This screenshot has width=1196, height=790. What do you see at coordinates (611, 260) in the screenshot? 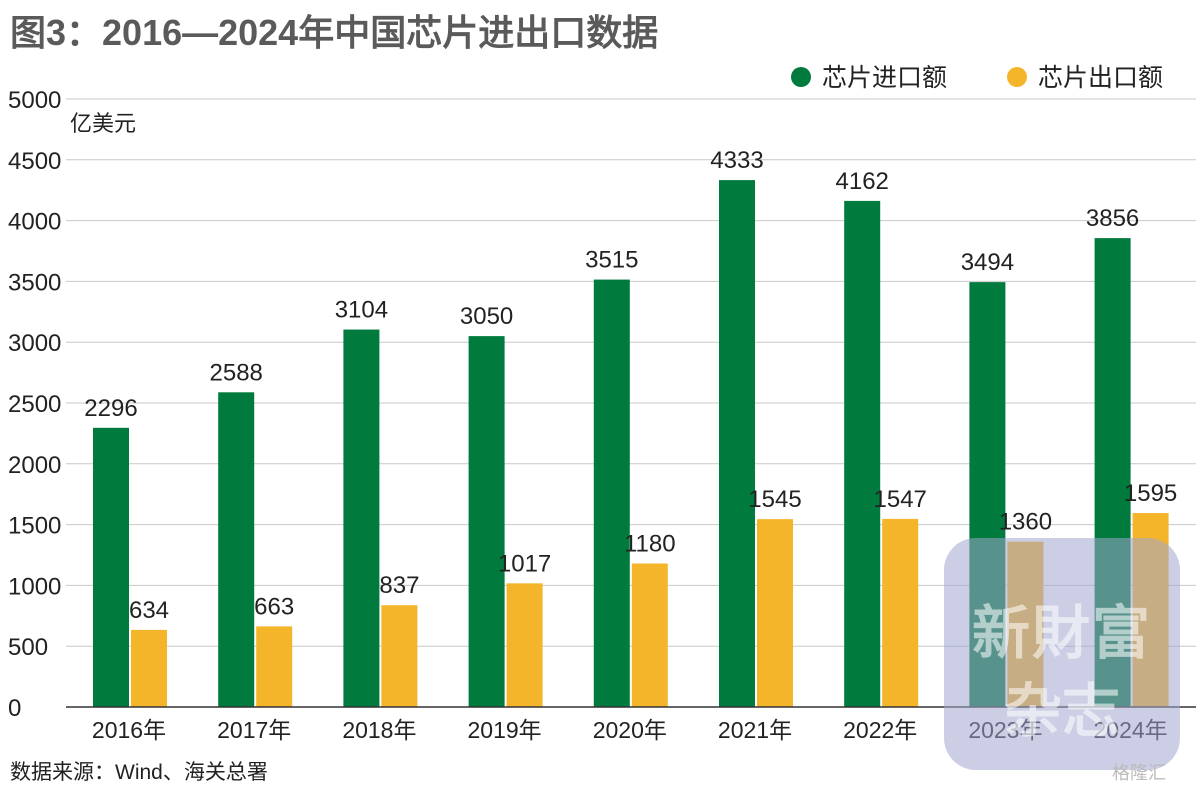
I see `import-data-label: 3515` at bounding box center [611, 260].